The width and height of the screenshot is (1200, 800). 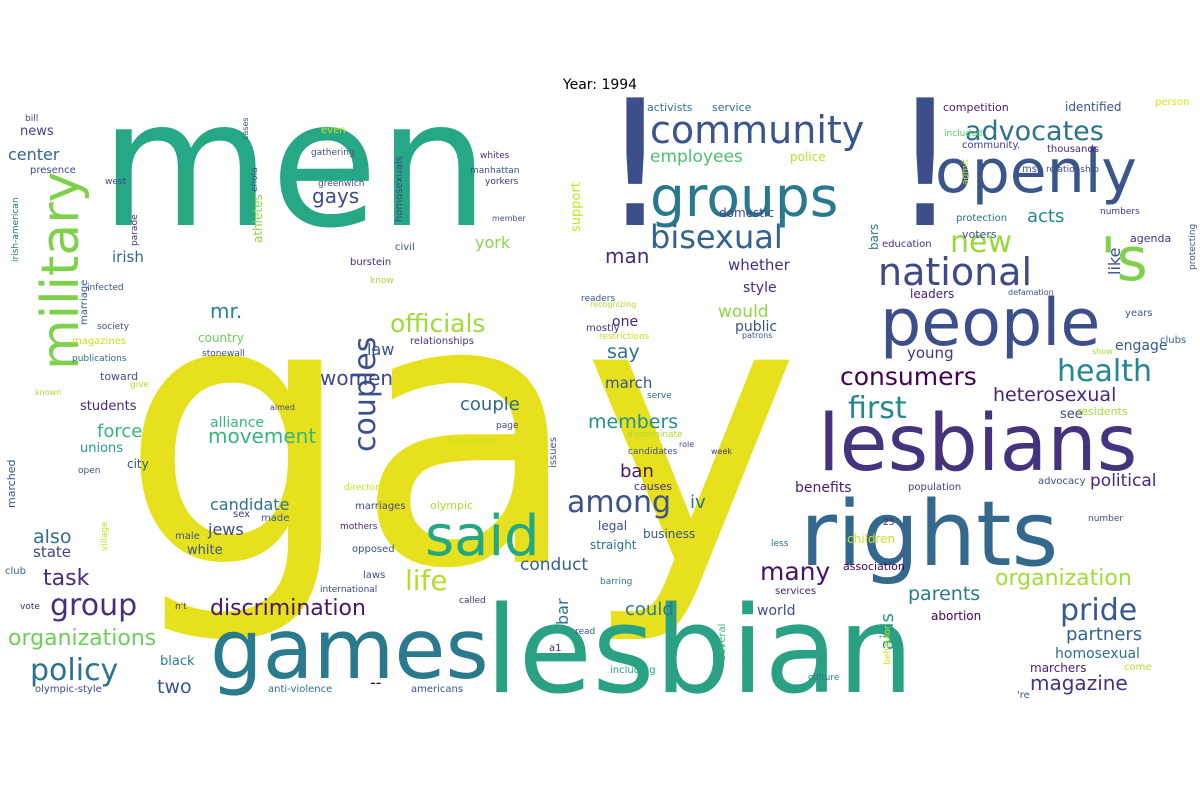 What do you see at coordinates (616, 582) in the screenshot?
I see `word-barring: barring` at bounding box center [616, 582].